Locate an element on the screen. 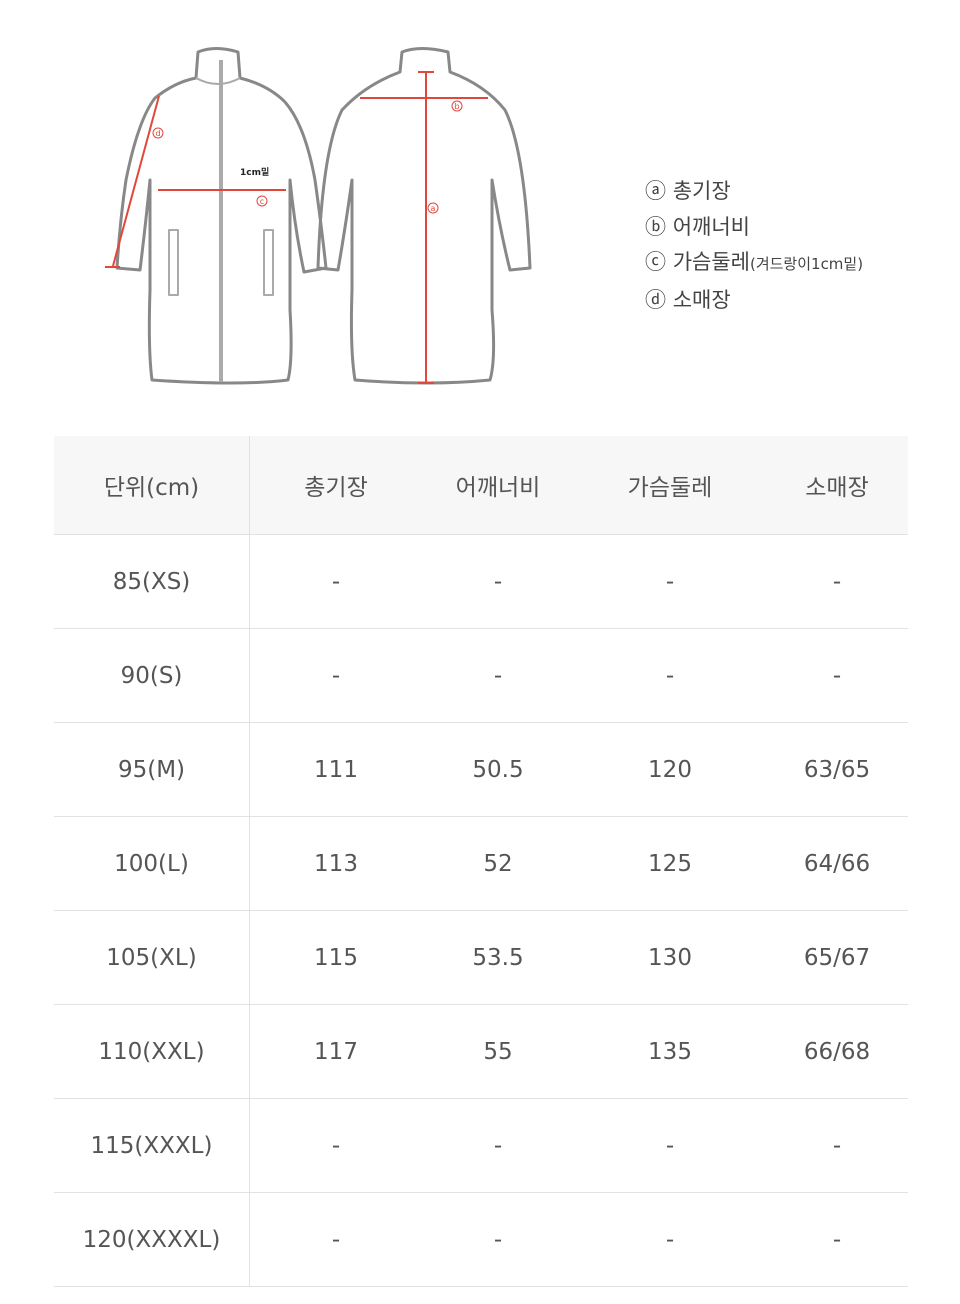 The width and height of the screenshot is (960, 1304). svg-text: a is located at coordinates (433, 208).